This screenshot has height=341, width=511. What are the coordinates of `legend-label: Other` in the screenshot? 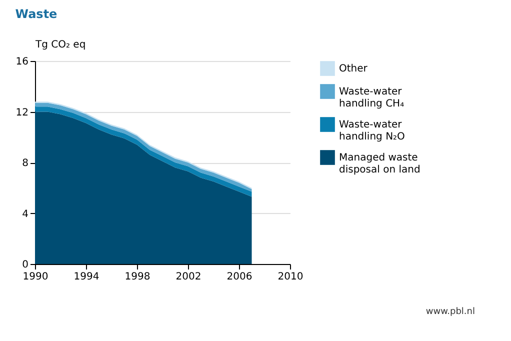 It's located at (353, 69).